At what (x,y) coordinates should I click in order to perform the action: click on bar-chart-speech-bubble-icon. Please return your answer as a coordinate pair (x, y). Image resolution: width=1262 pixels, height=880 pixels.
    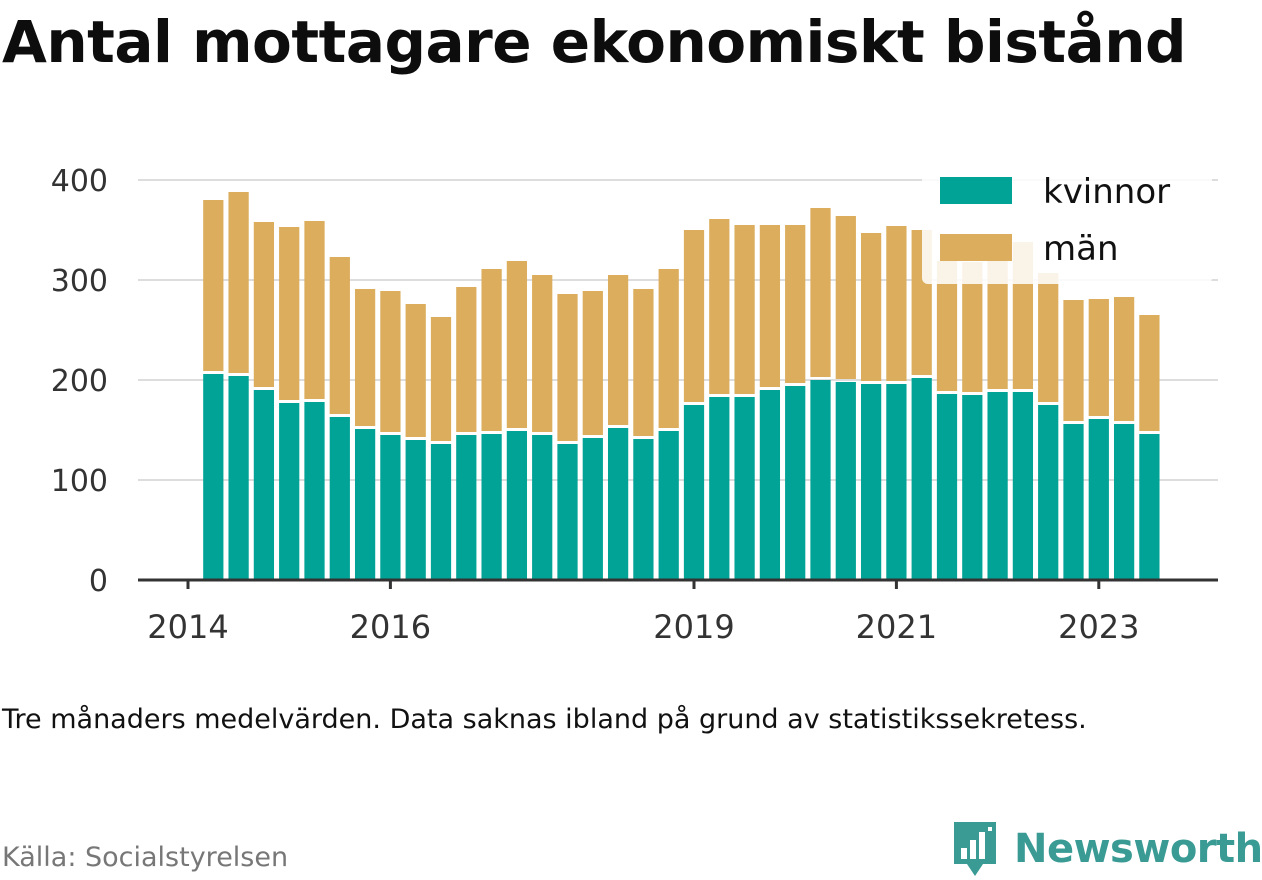
    Looking at the image, I should click on (975, 849).